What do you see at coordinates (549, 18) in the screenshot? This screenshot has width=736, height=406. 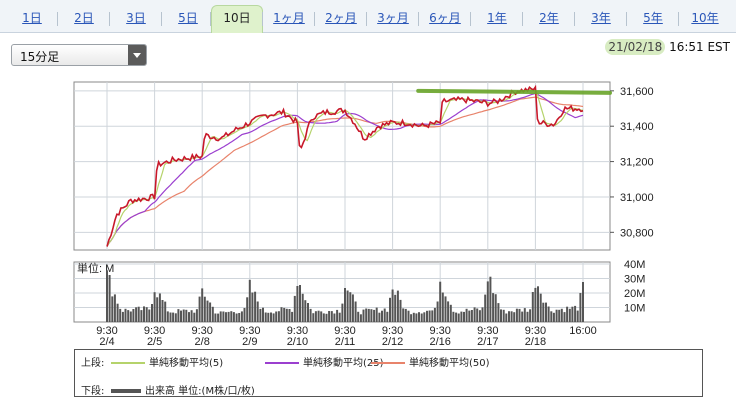 I see `tab-period-10: 2年` at bounding box center [549, 18].